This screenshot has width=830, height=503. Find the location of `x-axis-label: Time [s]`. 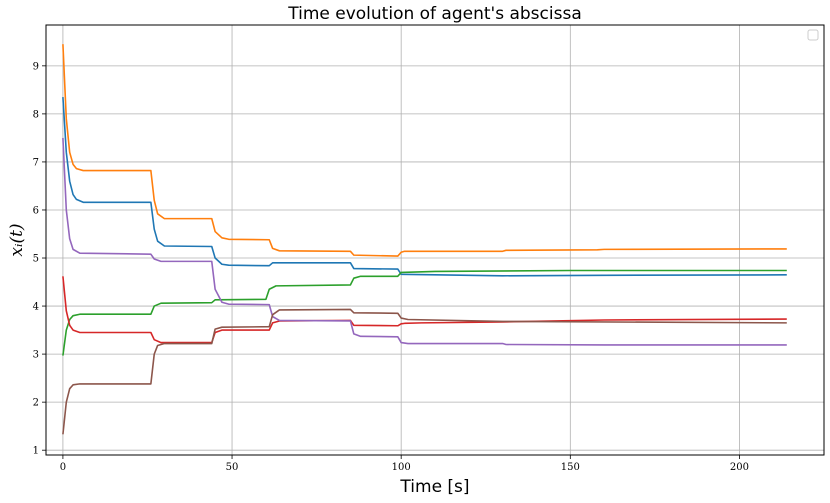

x-axis-label: Time [s] is located at coordinates (434, 487).